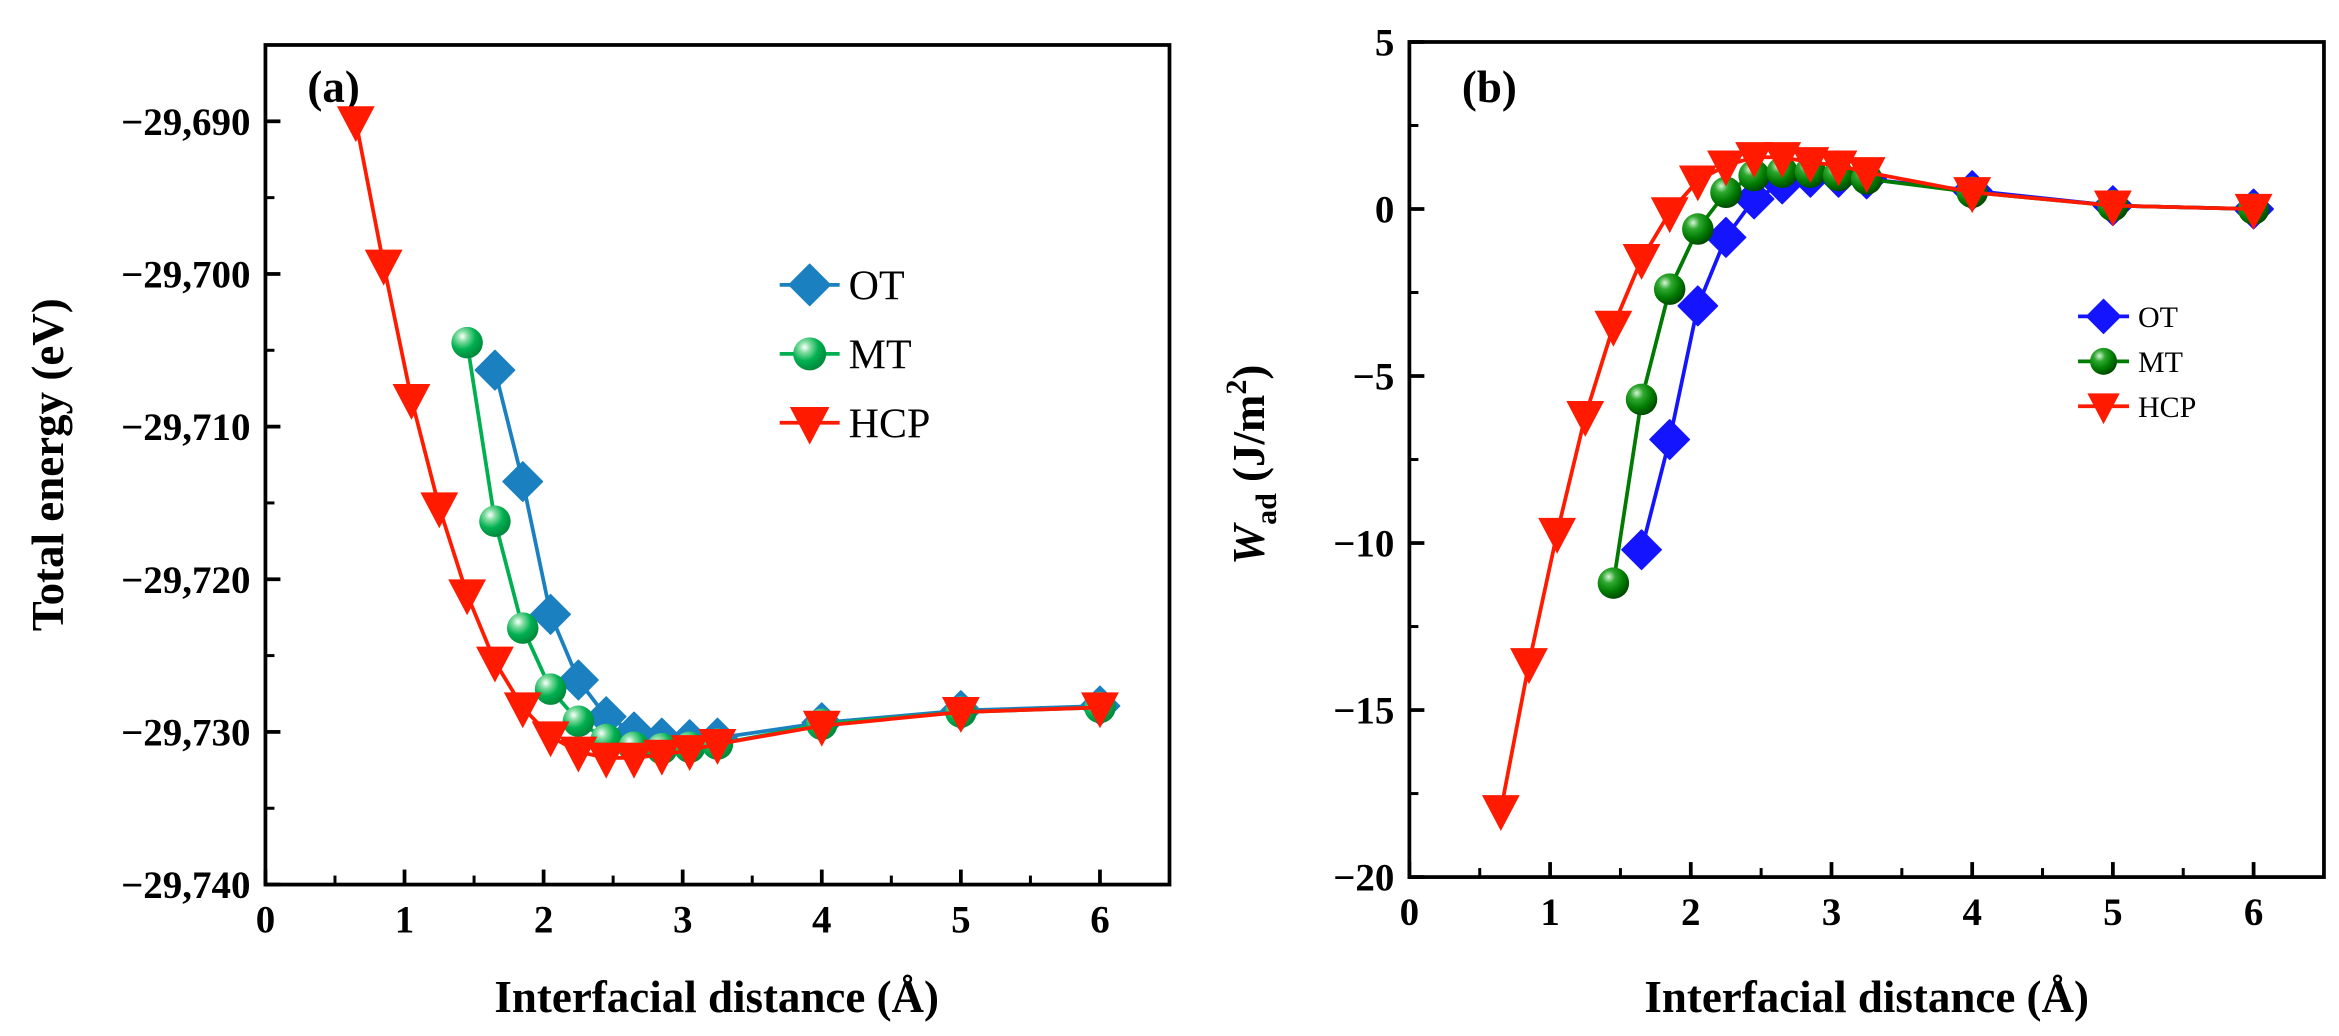 This screenshot has height=1036, width=2339. What do you see at coordinates (877, 287) in the screenshot?
I see `legend-label: OT` at bounding box center [877, 287].